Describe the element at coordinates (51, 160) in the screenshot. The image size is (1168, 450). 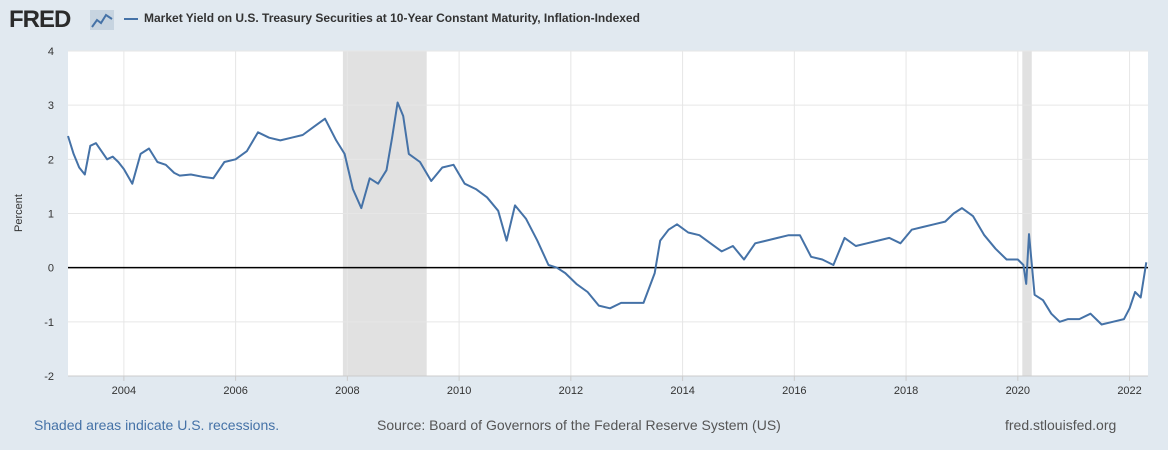
I see `y-tick-label: 2` at that location.